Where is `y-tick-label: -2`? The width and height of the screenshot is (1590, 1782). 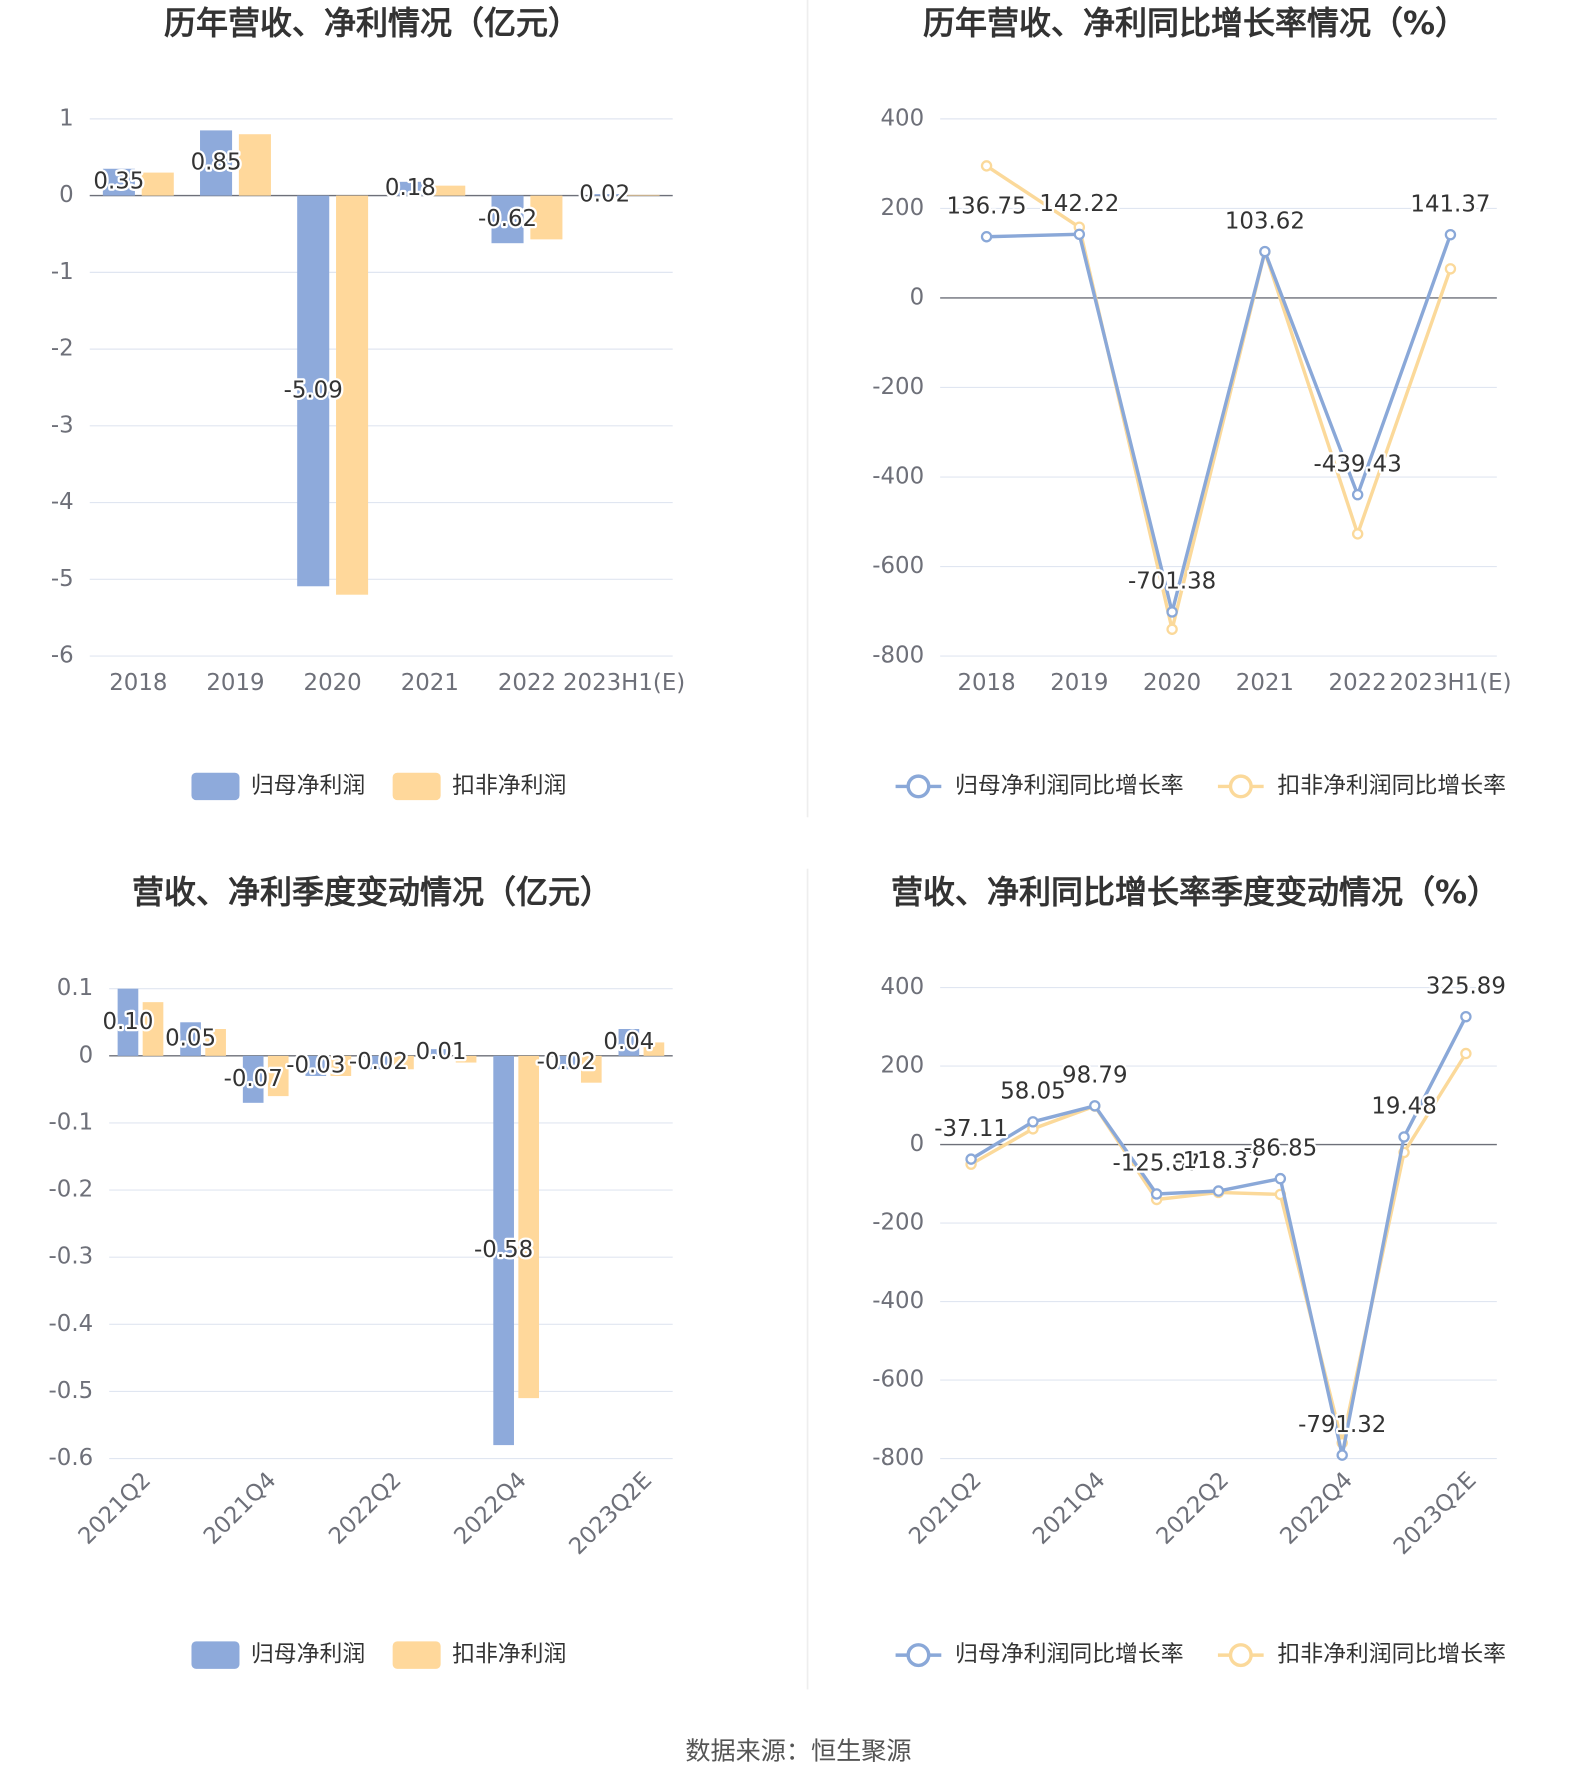
y-tick-label: -2 is located at coordinates (62, 349).